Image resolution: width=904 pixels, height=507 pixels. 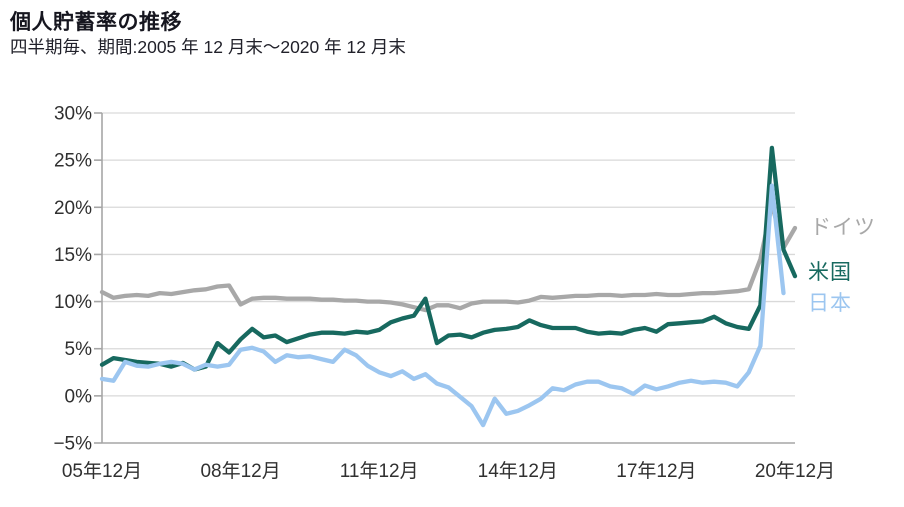 I want to click on svg-text: −5%, so click(x=72, y=444).